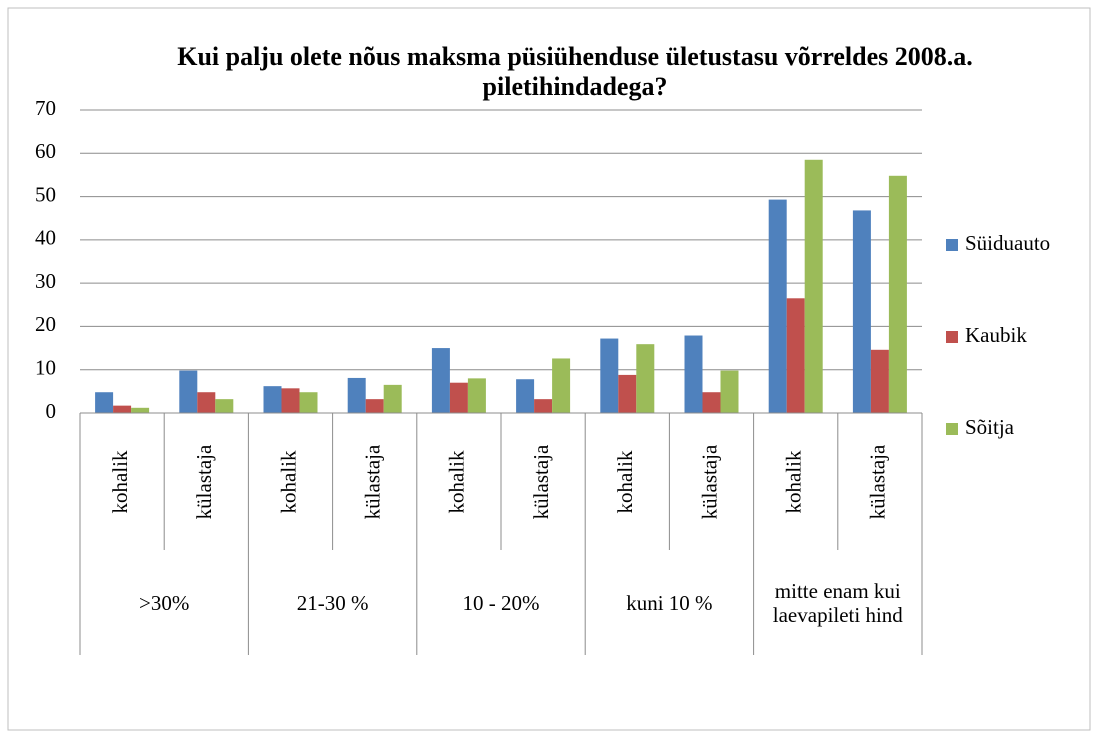  I want to click on group-label: mitte enam kui laevapileti hind, so click(837, 603).